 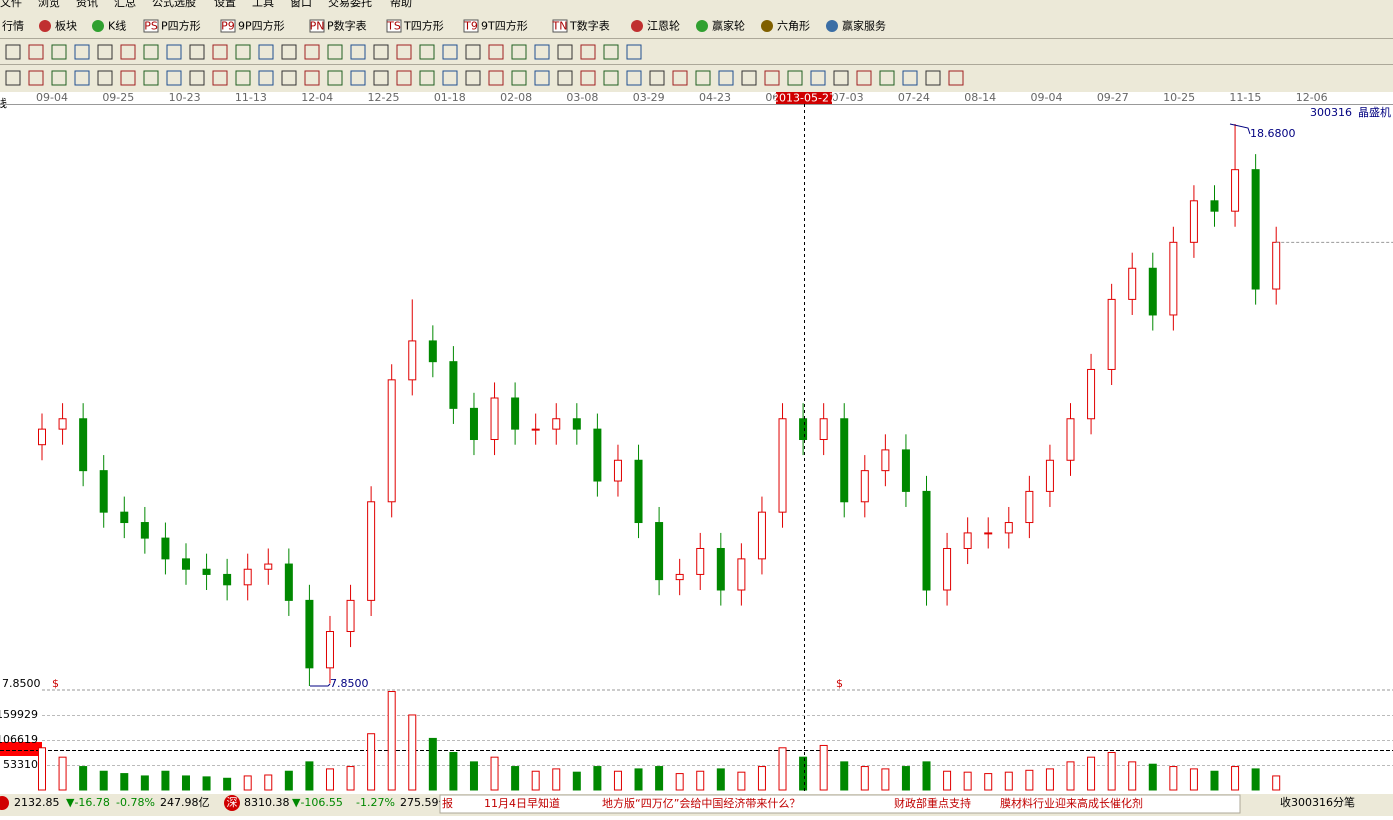 I want to click on menu-item: 帮助, so click(x=401, y=4).